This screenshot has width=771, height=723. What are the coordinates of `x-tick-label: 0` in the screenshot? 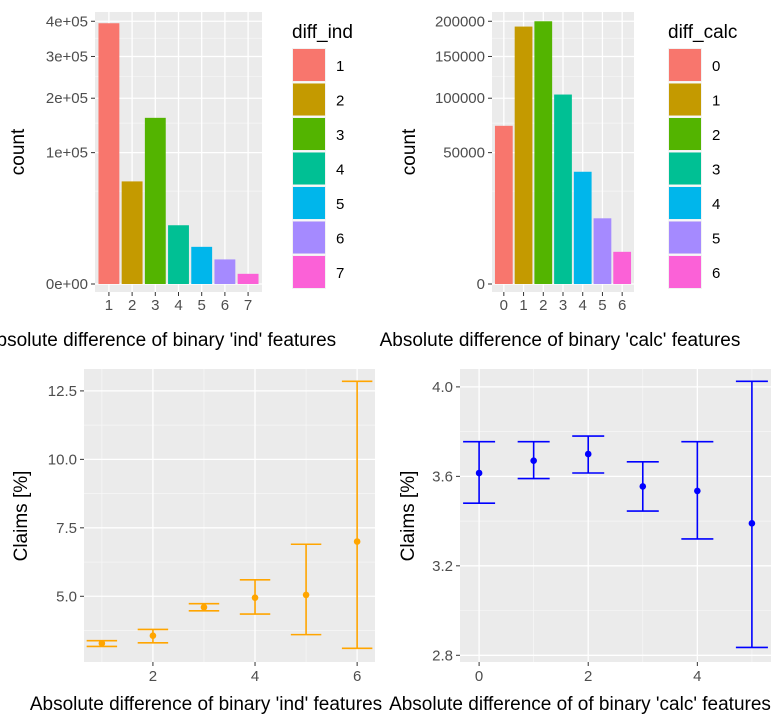 It's located at (479, 676).